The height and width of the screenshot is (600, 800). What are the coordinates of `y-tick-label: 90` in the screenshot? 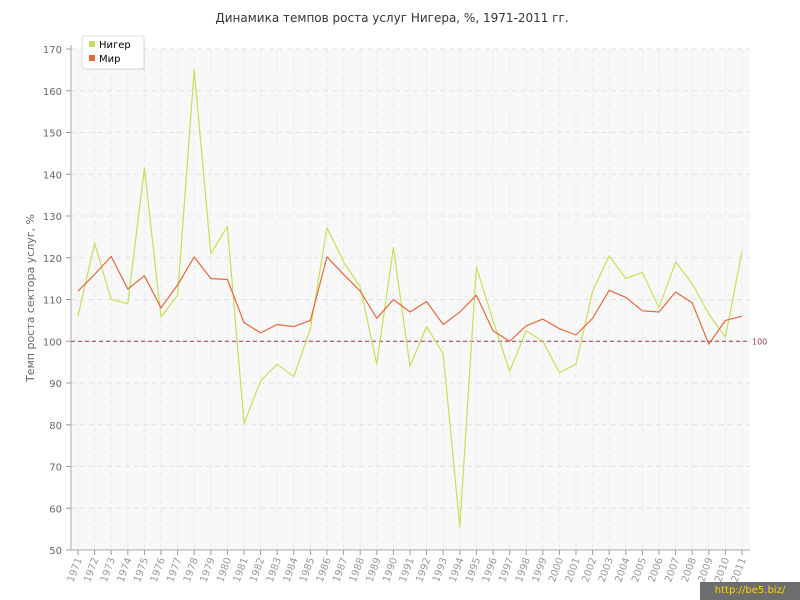 It's located at (55, 384).